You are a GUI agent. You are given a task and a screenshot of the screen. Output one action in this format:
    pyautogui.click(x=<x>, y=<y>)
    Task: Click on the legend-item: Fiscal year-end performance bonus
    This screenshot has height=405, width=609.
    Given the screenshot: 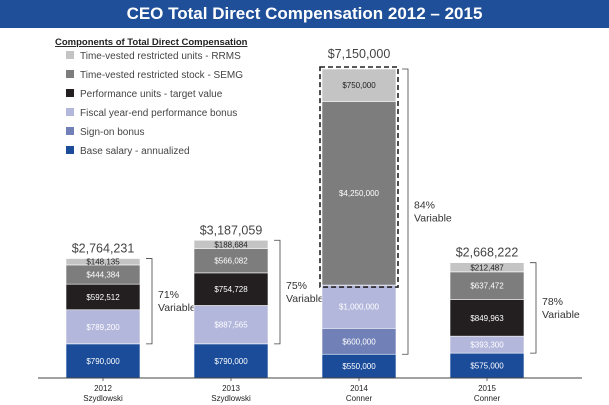 What is the action you would take?
    pyautogui.click(x=158, y=113)
    